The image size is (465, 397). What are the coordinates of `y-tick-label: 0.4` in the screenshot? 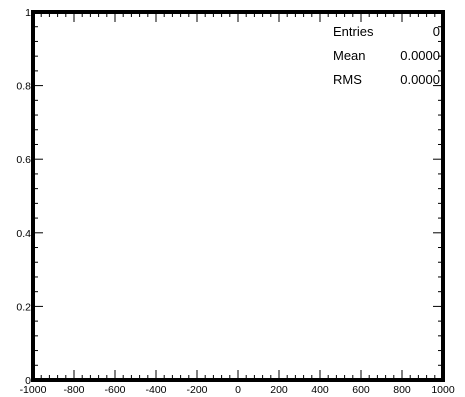 It's located at (23, 234).